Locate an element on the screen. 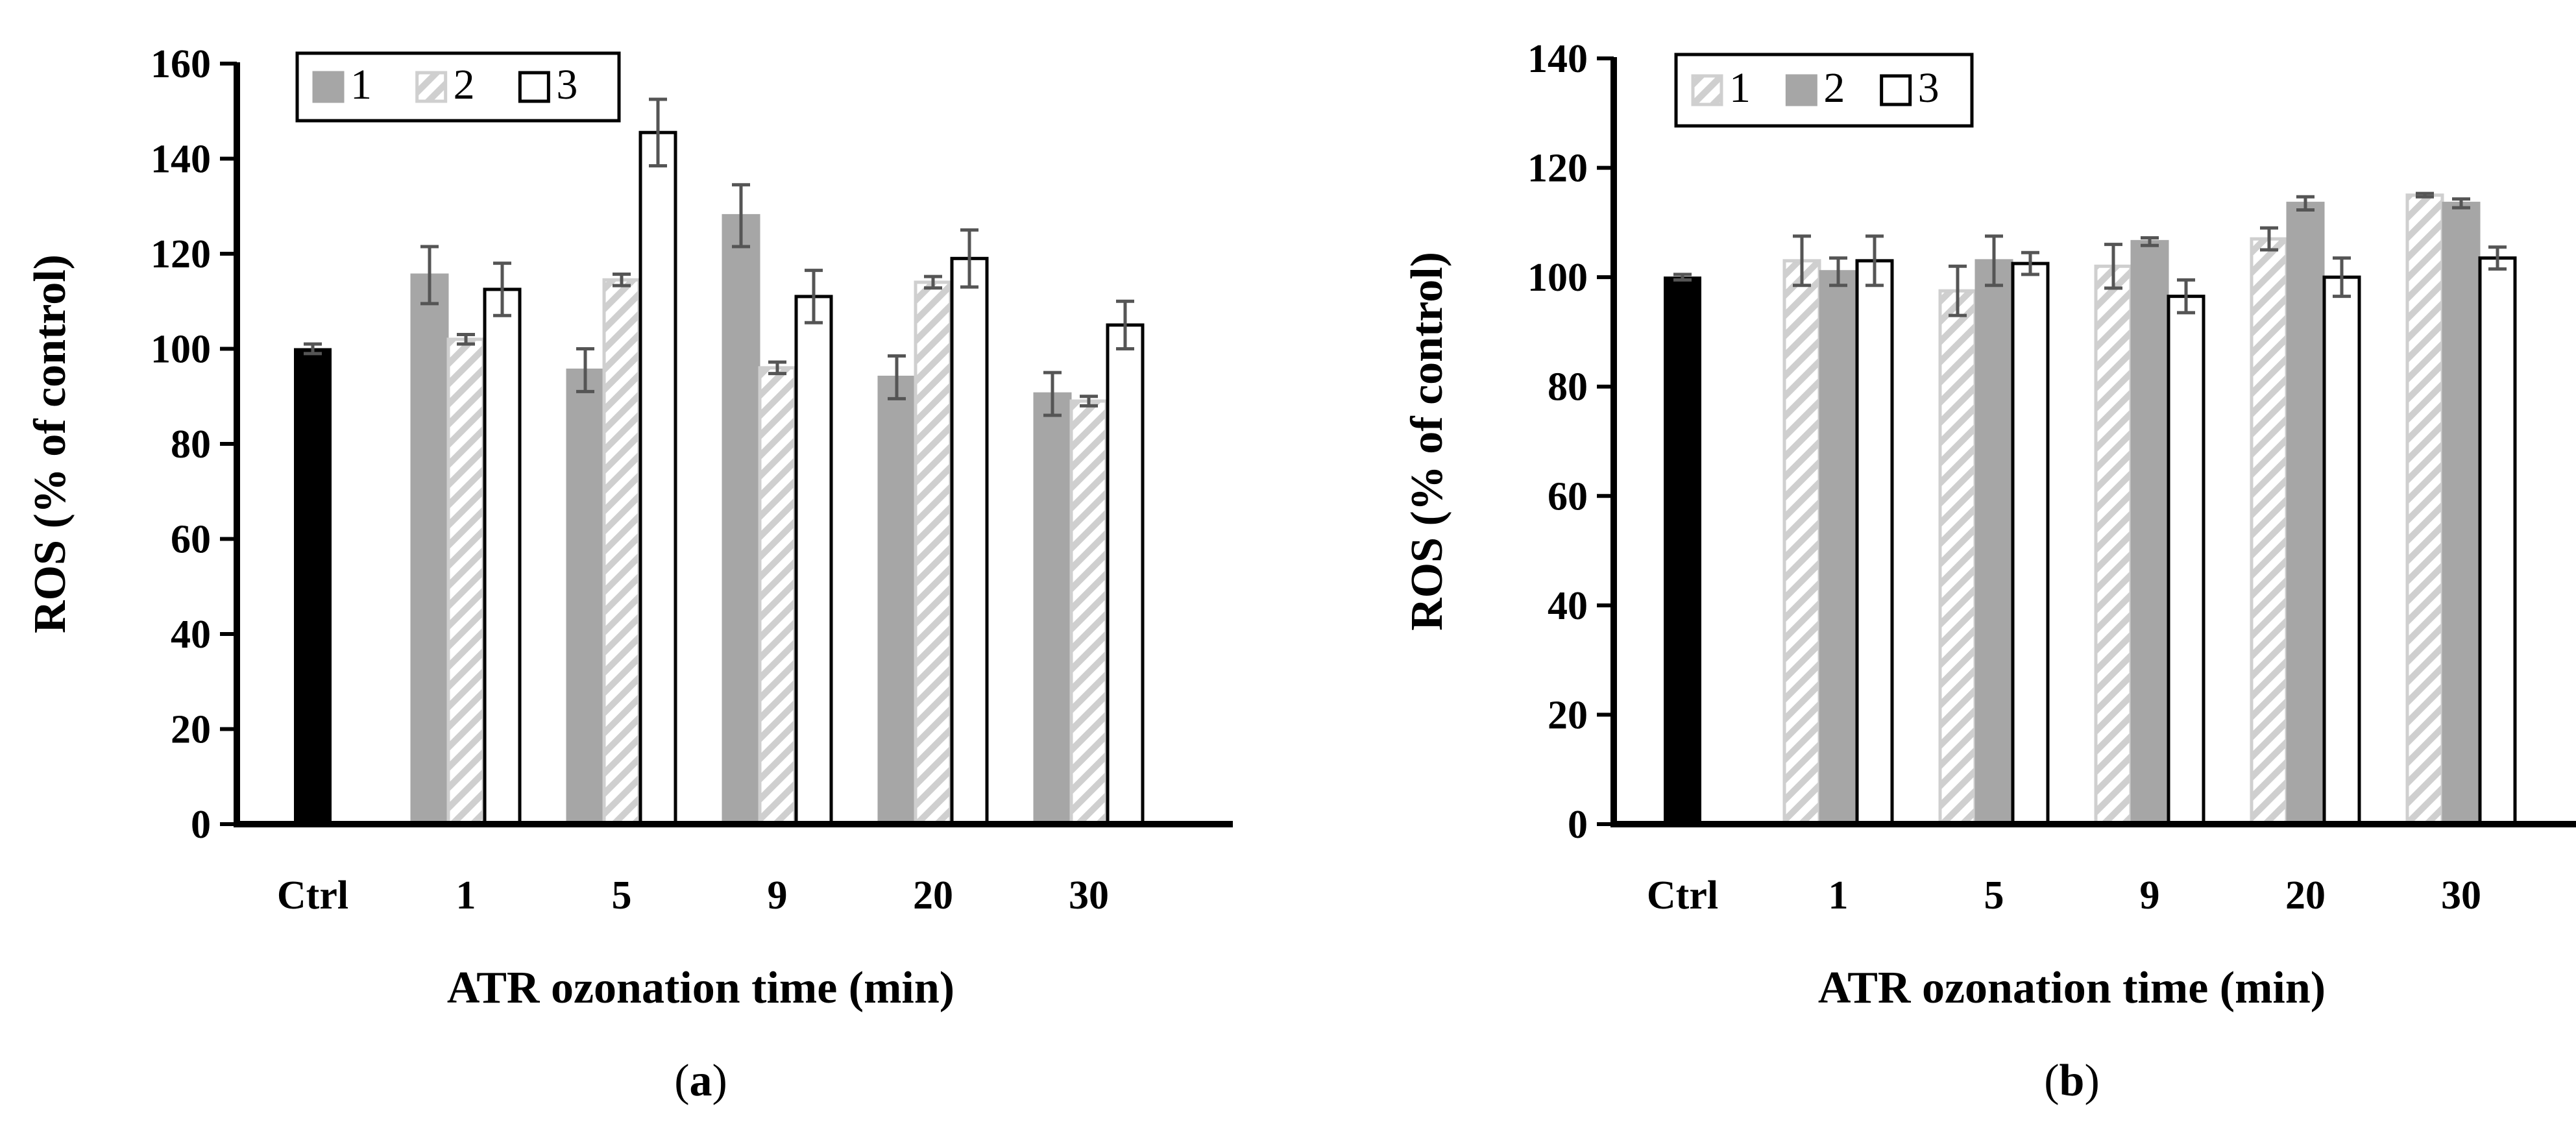 This screenshot has height=1122, width=2576. y-tick-label: 160 is located at coordinates (181, 64).